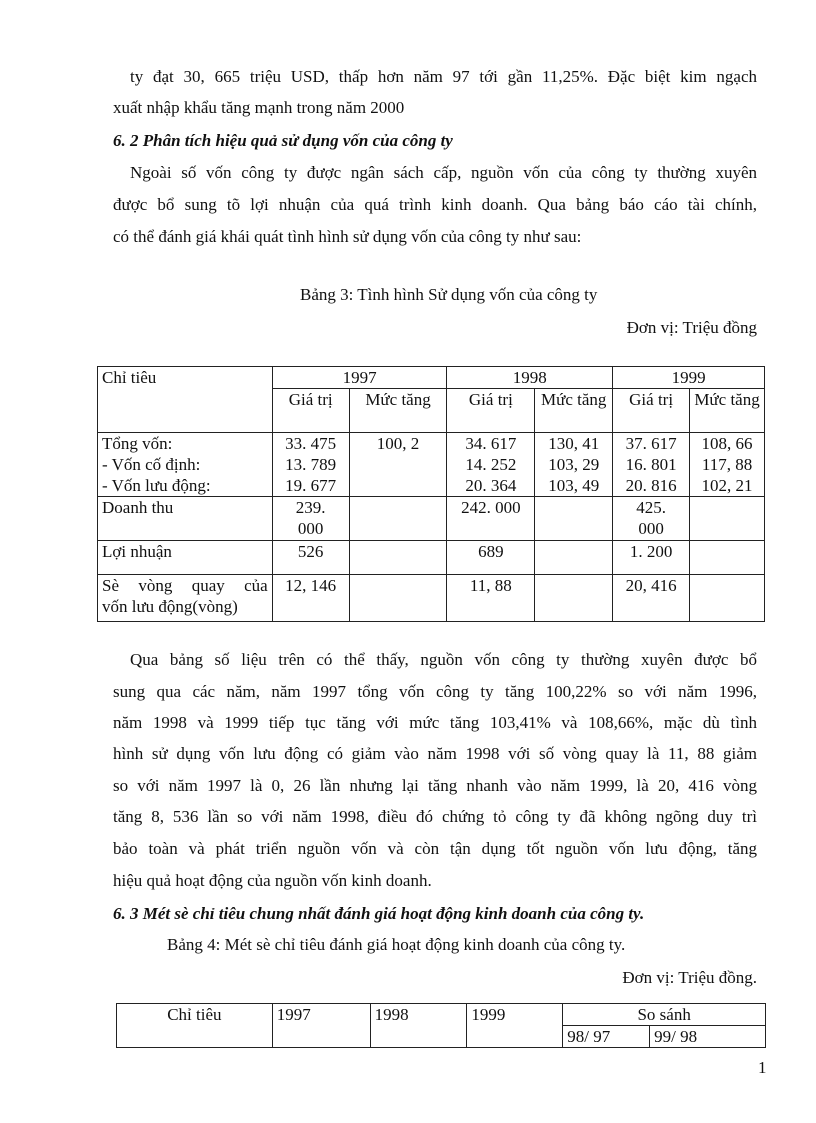 The height and width of the screenshot is (1123, 816). What do you see at coordinates (651, 443) in the screenshot?
I see `cell-line: 37. 617` at bounding box center [651, 443].